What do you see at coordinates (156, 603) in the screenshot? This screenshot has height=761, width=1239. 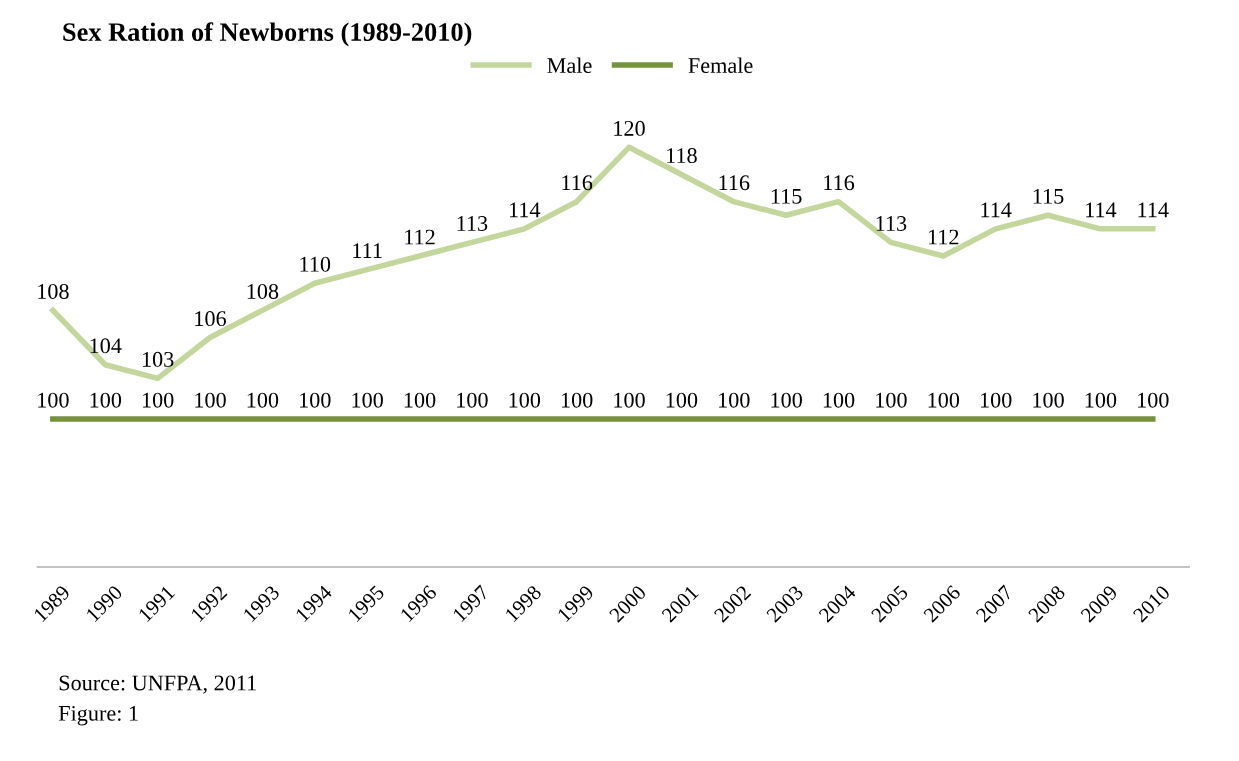 I see `x-tick-label: 1991` at bounding box center [156, 603].